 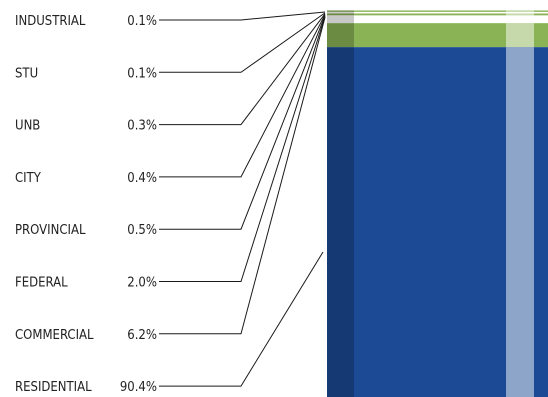 I want to click on category-label-stu: STU, so click(x=26, y=73).